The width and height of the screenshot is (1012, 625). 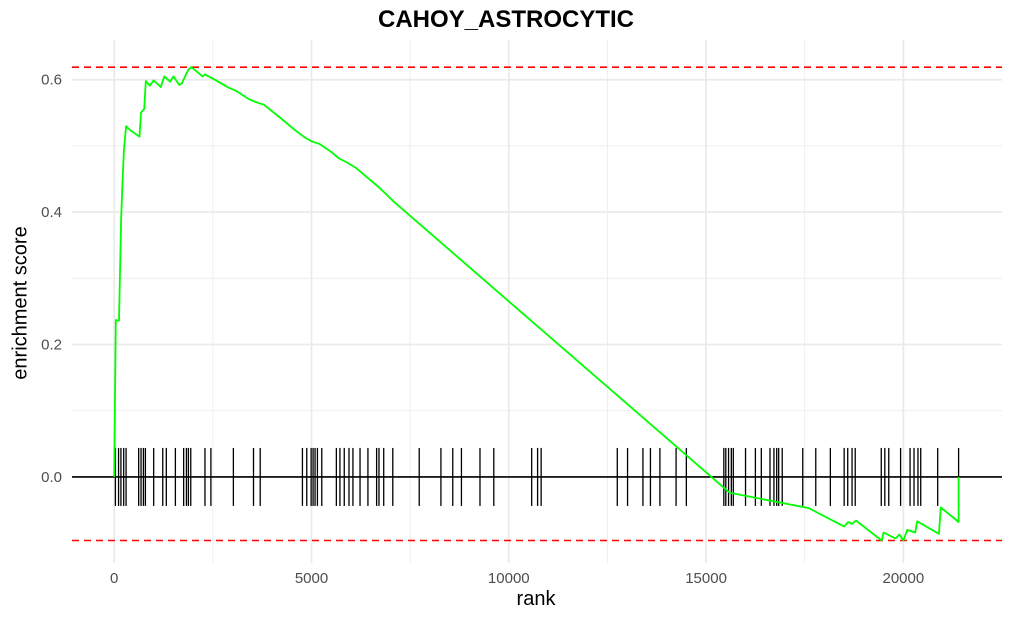 I want to click on y-tick-label: 0.0, so click(x=51, y=477).